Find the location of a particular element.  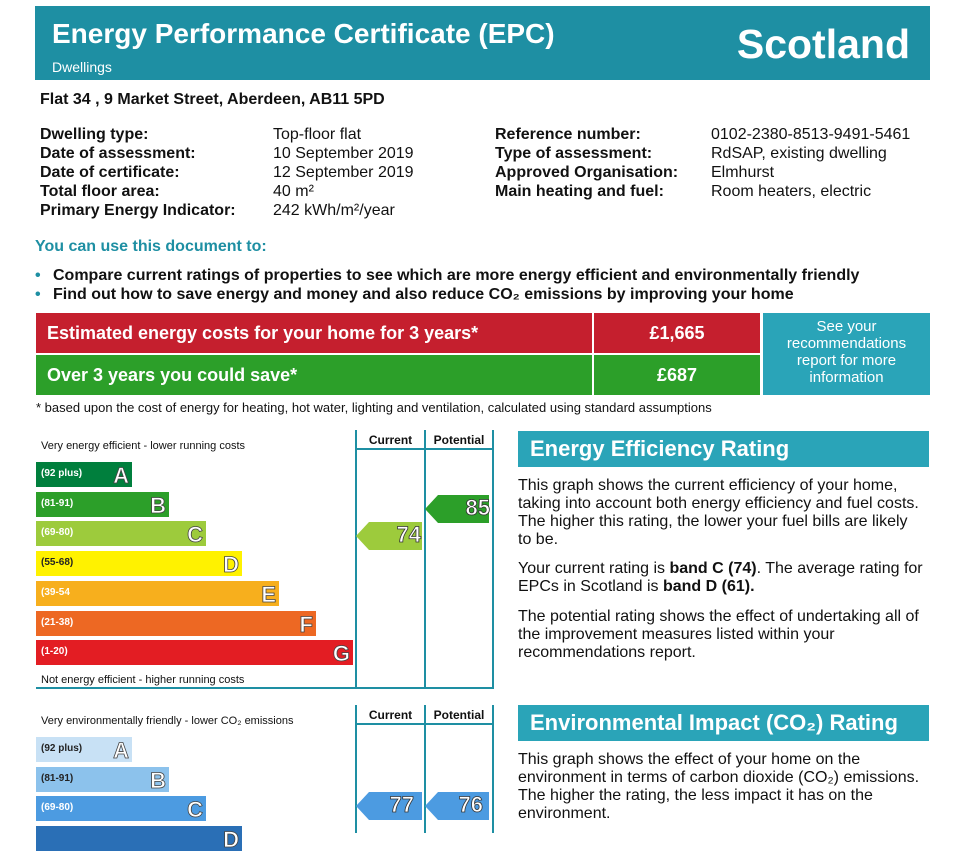

band-range: (55-68) is located at coordinates (57, 563).